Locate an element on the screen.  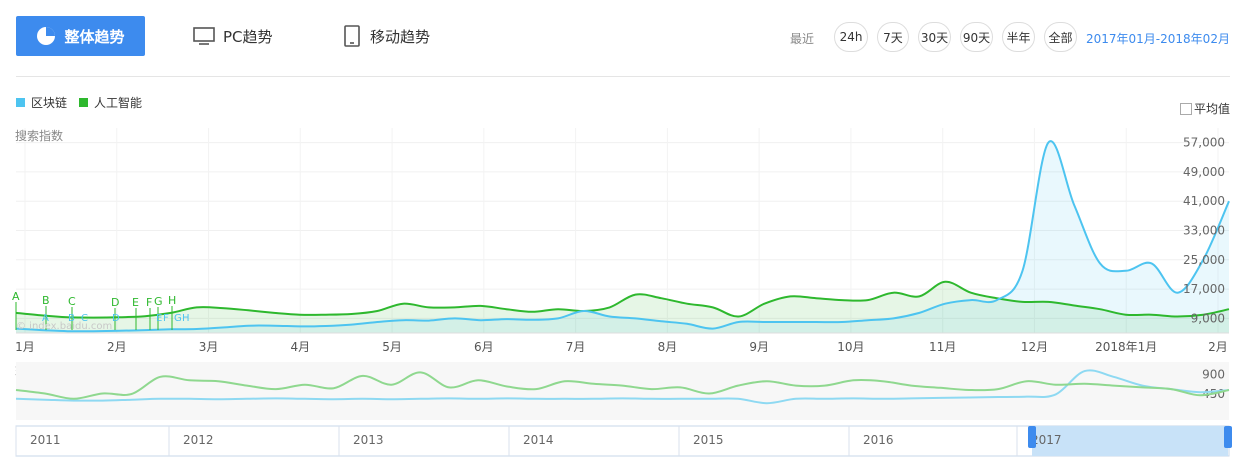
tab-overall-label: 整体趋势 is located at coordinates (94, 36).